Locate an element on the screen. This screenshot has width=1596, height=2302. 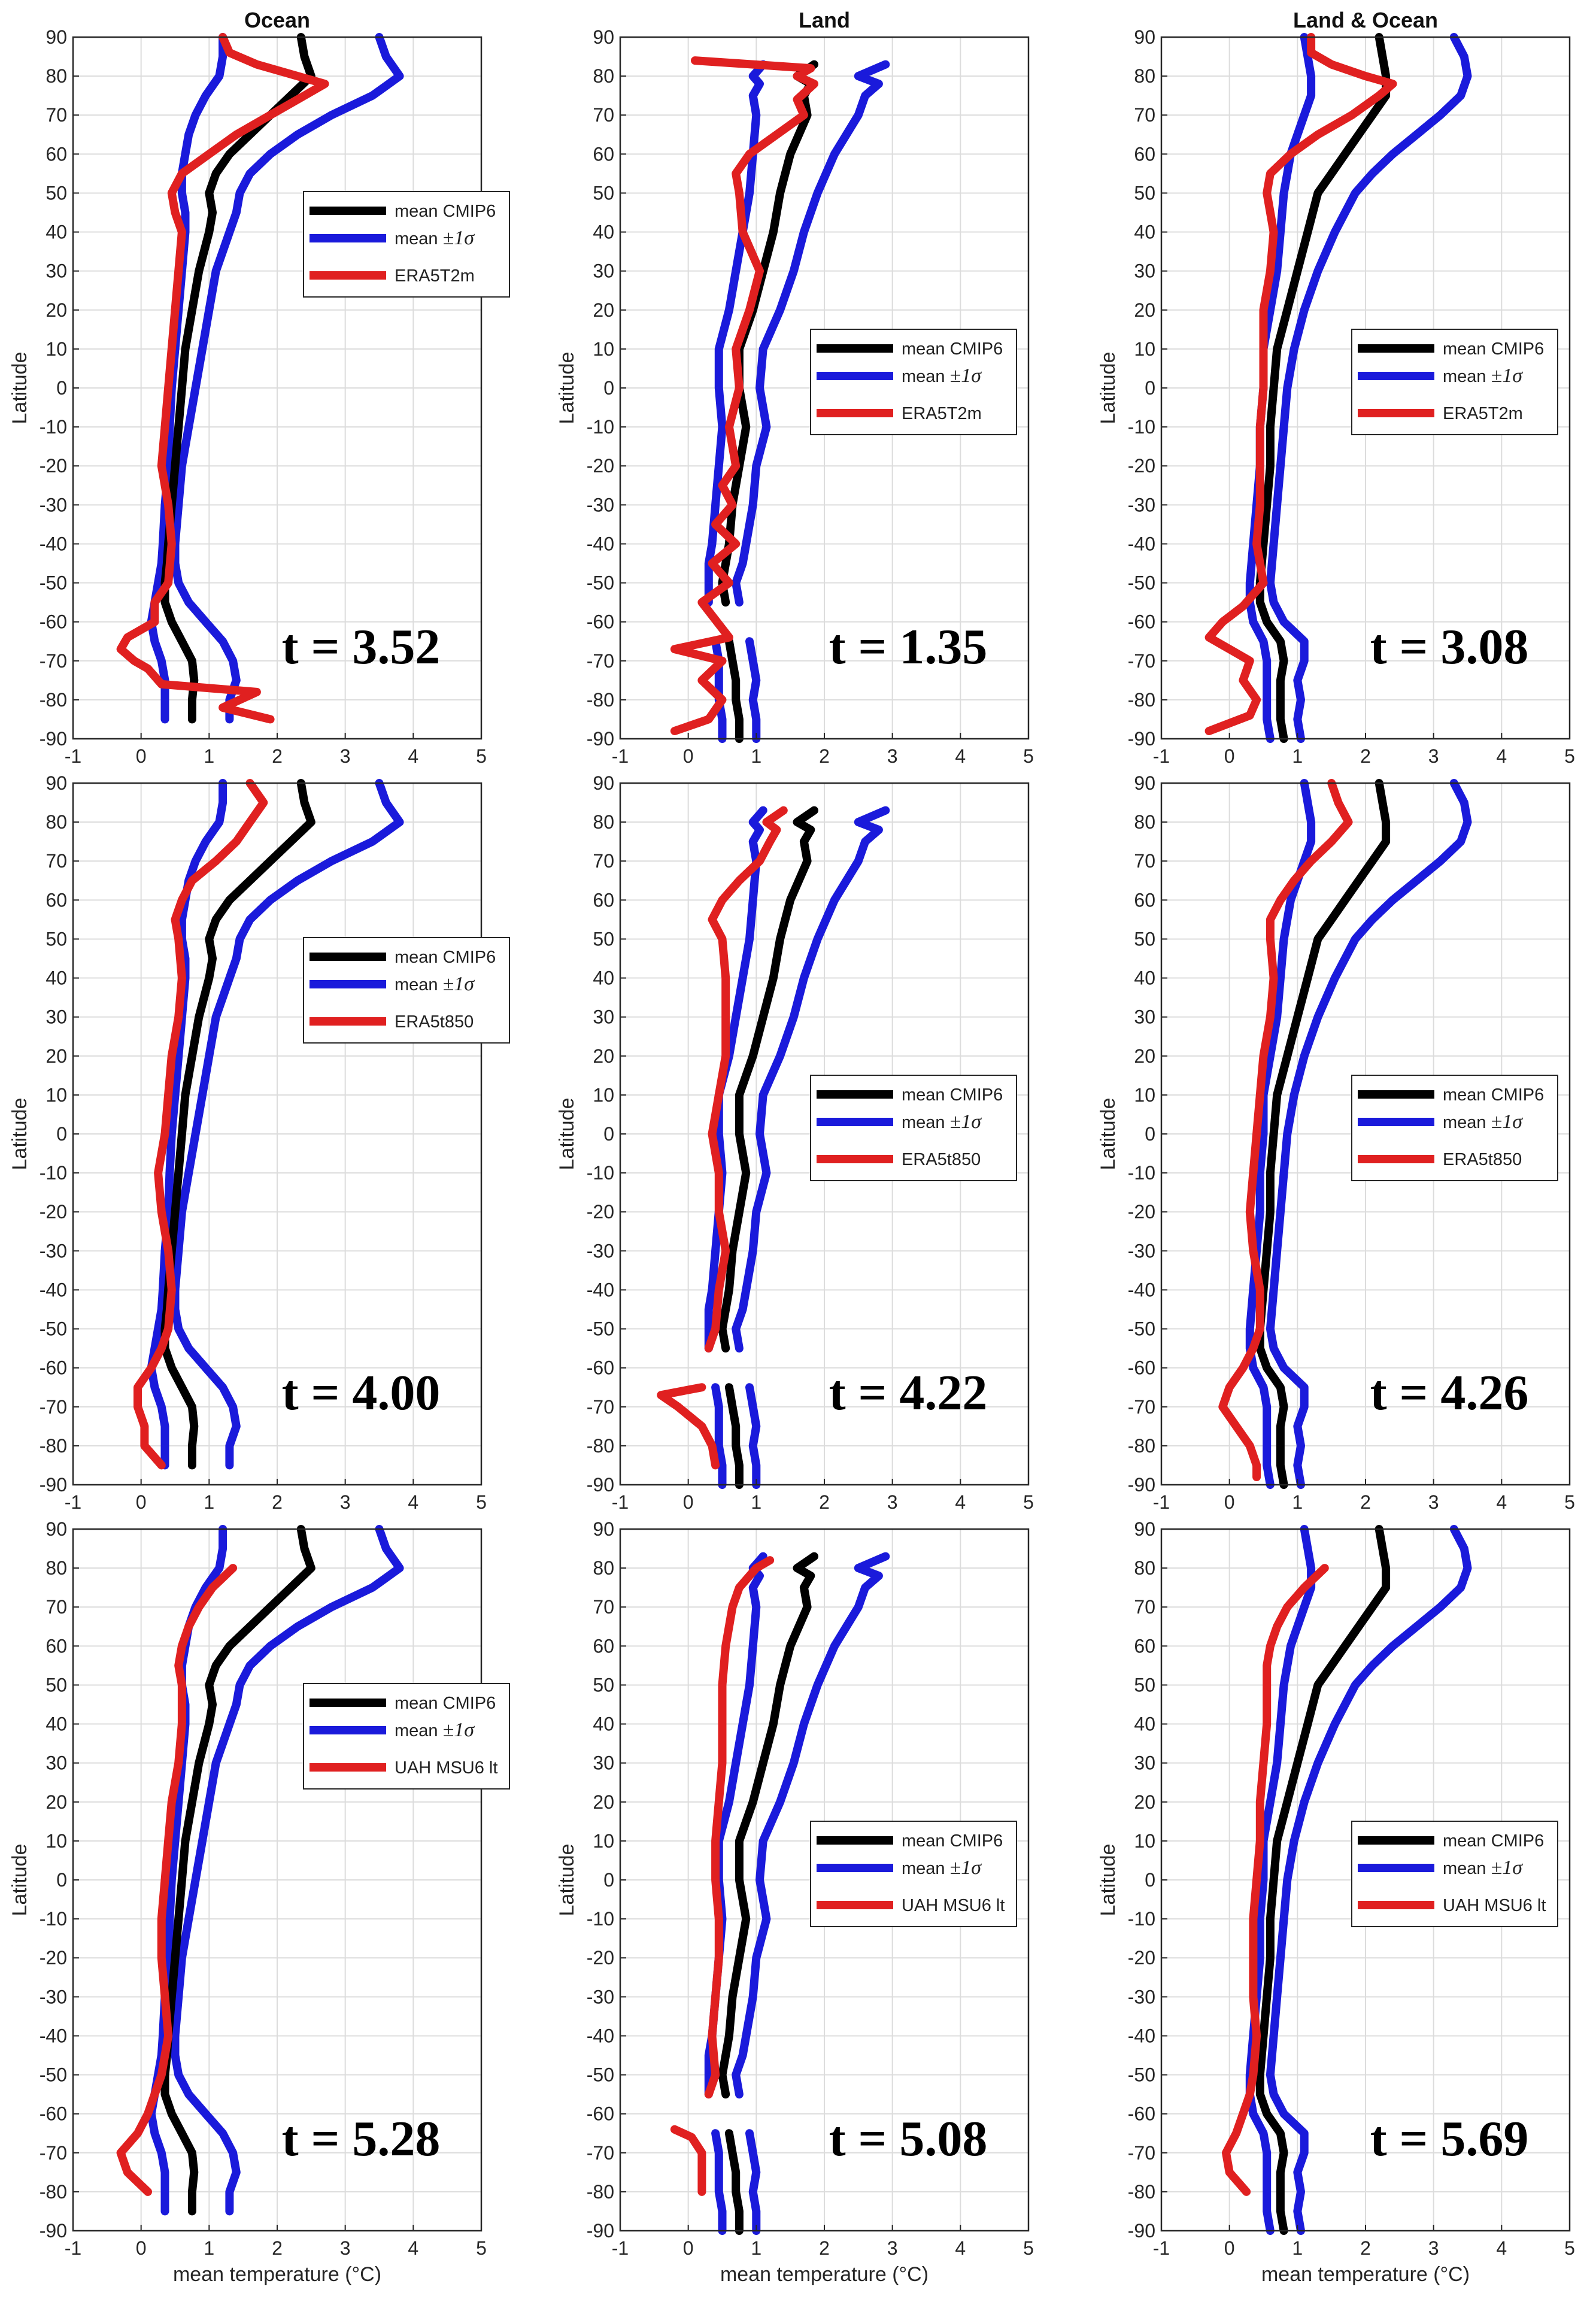
y-tick-label: 40 is located at coordinates (603, 232).